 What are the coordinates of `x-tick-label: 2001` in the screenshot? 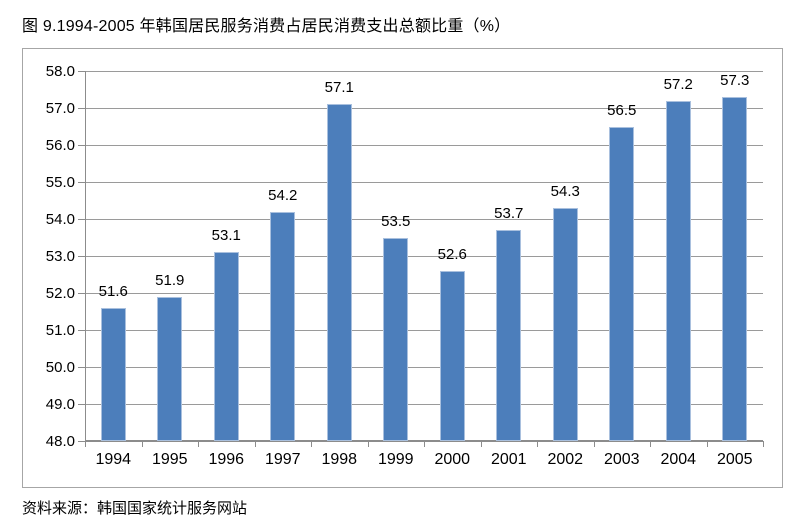 It's located at (508, 459).